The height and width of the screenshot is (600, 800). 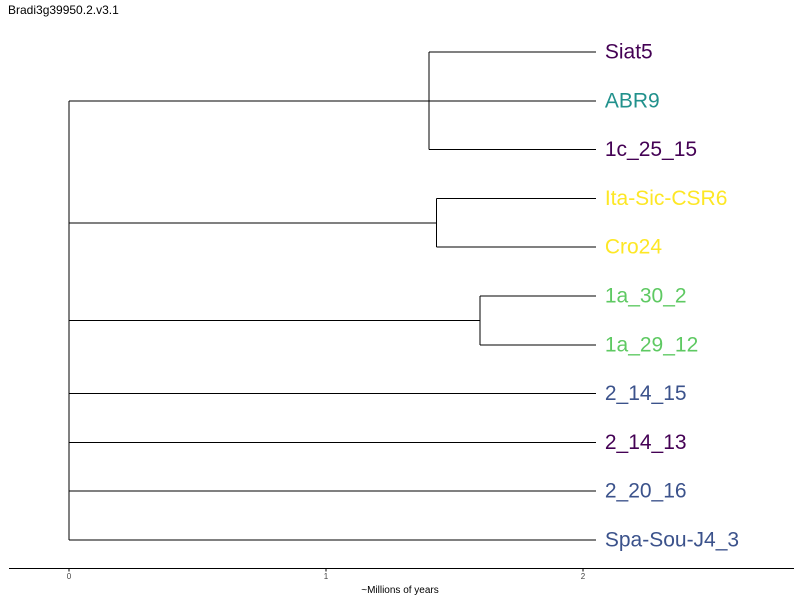 I want to click on leaf-label: 1a_30_2, so click(x=646, y=296).